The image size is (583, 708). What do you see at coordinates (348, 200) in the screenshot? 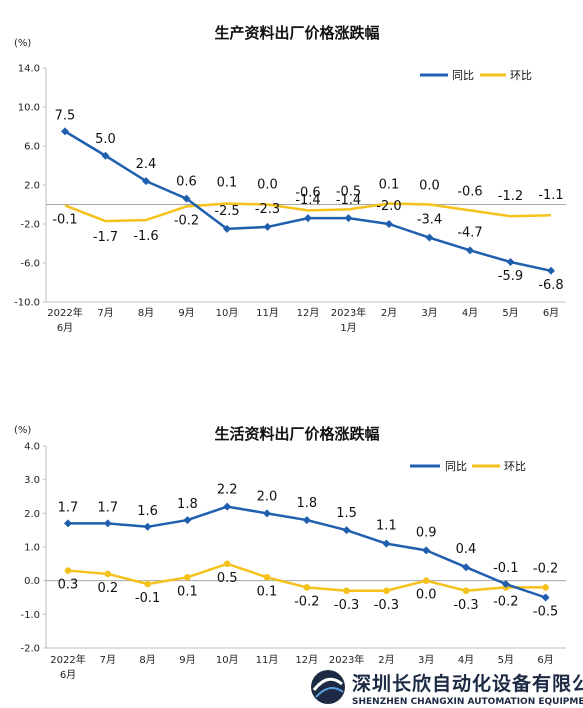
I see `data-label-yoy: -1.4` at bounding box center [348, 200].